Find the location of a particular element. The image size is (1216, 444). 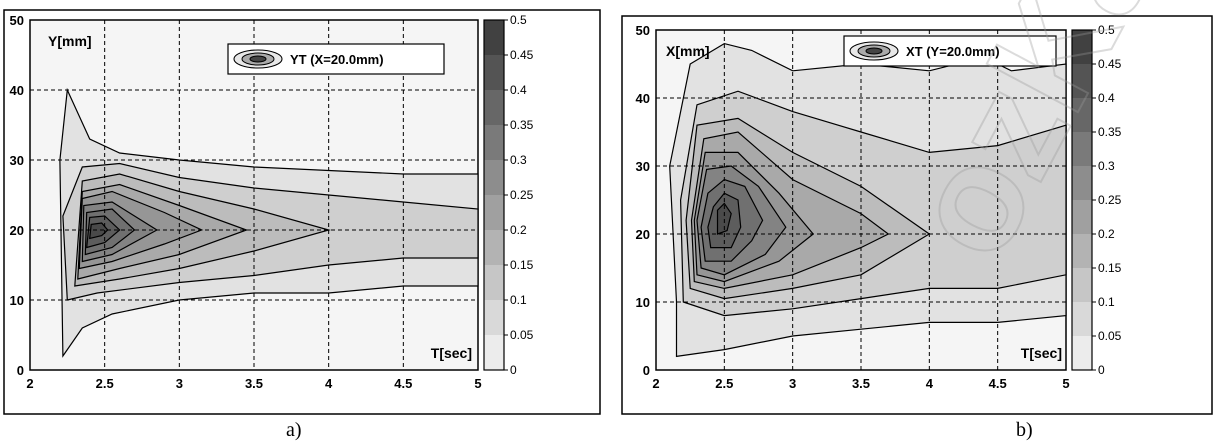

chart-a-colorbar: 0 0.05 0.1 0.15 0.2 0.25 0.3 0.35 0.4 0.45 0.5 is located at coordinates (508, 195).